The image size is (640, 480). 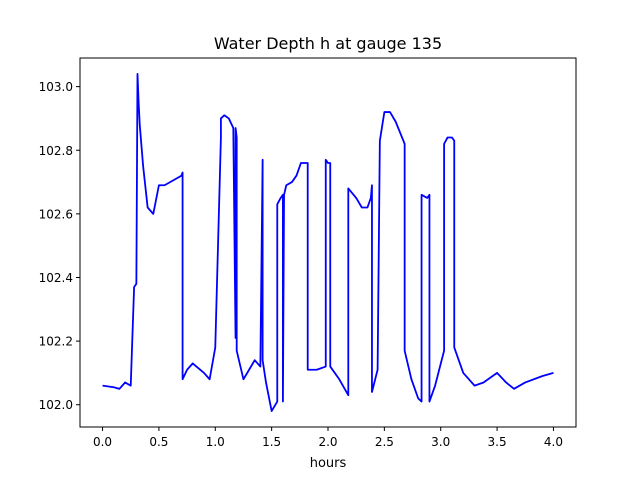 I want to click on x-tick-label: 4.0, so click(x=553, y=442).